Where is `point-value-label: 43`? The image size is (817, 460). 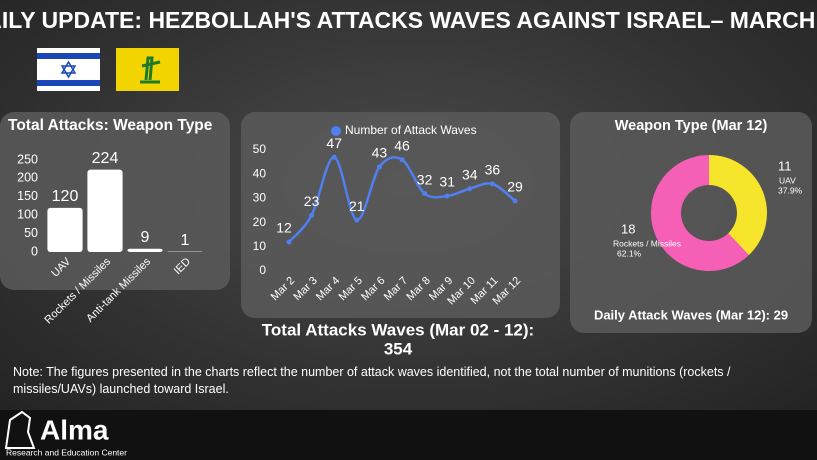
point-value-label: 43 is located at coordinates (380, 153).